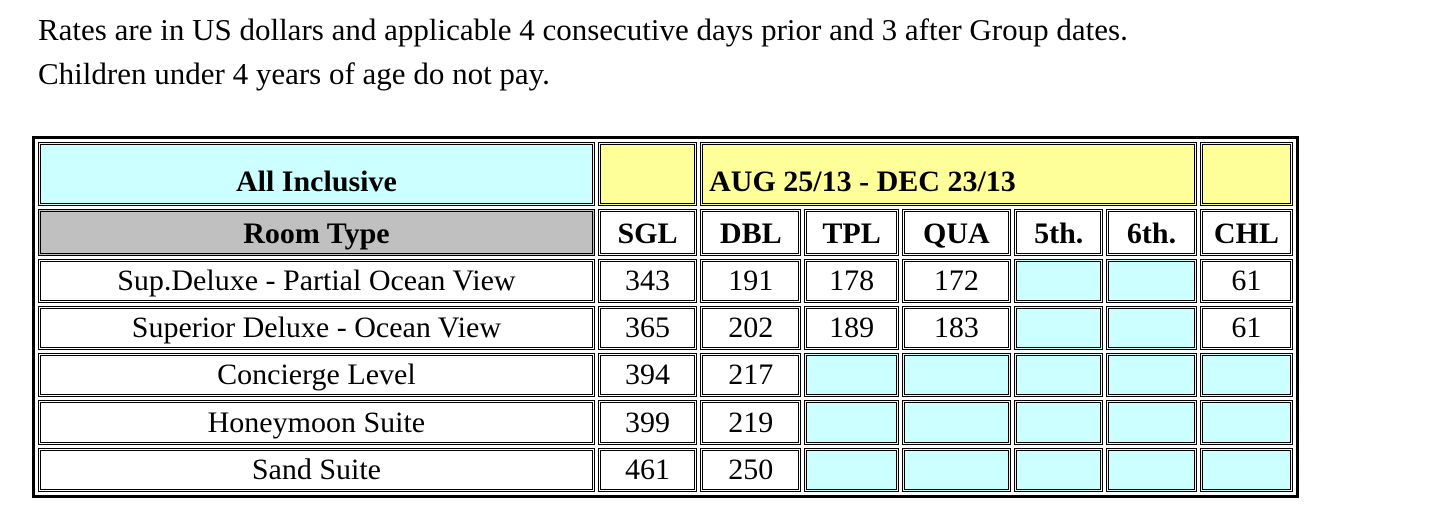  Describe the element at coordinates (751, 232) in the screenshot. I see `column-header-dbl: DBL` at that location.